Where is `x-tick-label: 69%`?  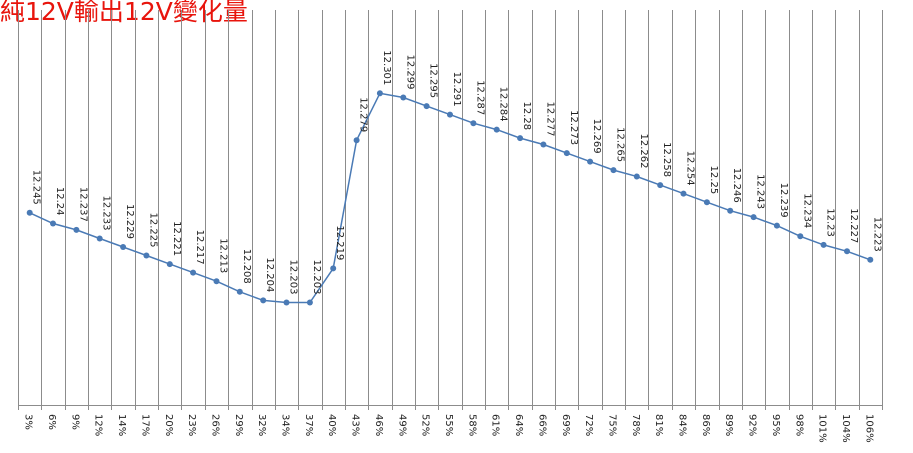 x-tick-label: 69% is located at coordinates (565, 425).